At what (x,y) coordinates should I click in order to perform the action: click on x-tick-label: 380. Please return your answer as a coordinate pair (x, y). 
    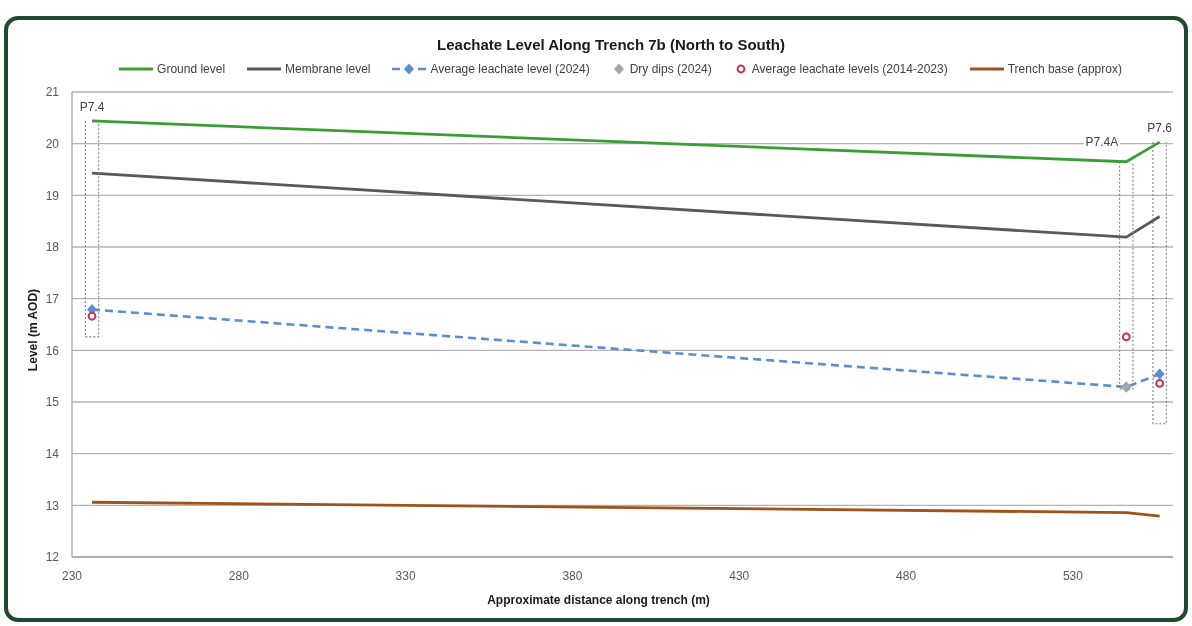
    Looking at the image, I should click on (572, 575).